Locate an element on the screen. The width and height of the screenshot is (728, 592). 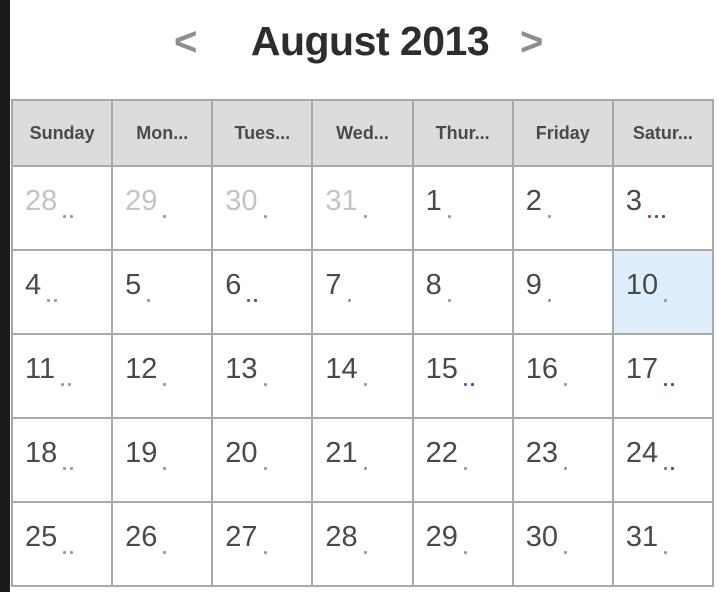
calendar-day-cell: 4 is located at coordinates (62, 292).